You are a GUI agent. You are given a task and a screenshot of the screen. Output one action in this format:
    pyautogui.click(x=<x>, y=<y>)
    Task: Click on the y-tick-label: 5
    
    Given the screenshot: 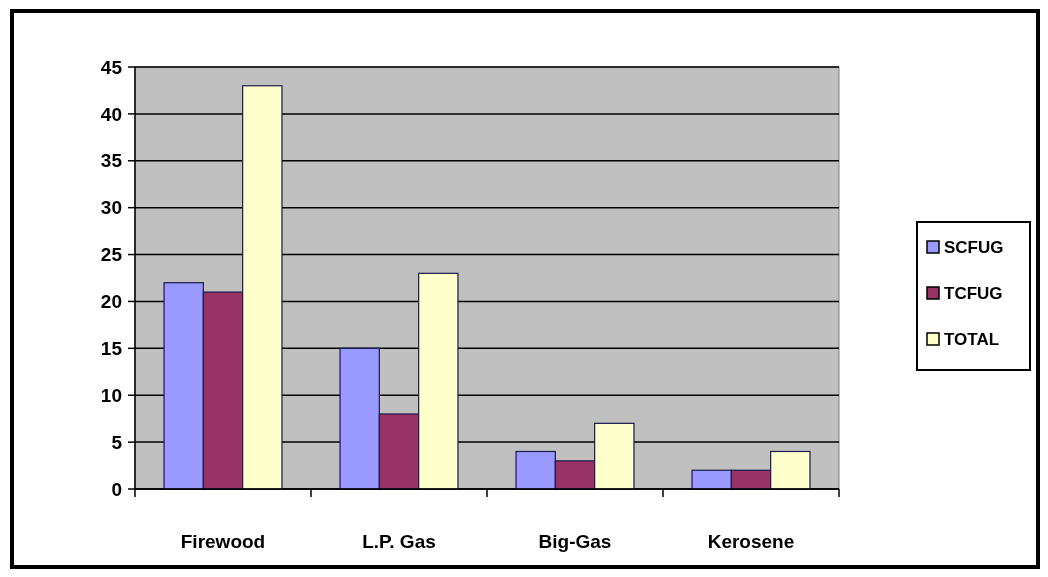 What is the action you would take?
    pyautogui.click(x=117, y=442)
    